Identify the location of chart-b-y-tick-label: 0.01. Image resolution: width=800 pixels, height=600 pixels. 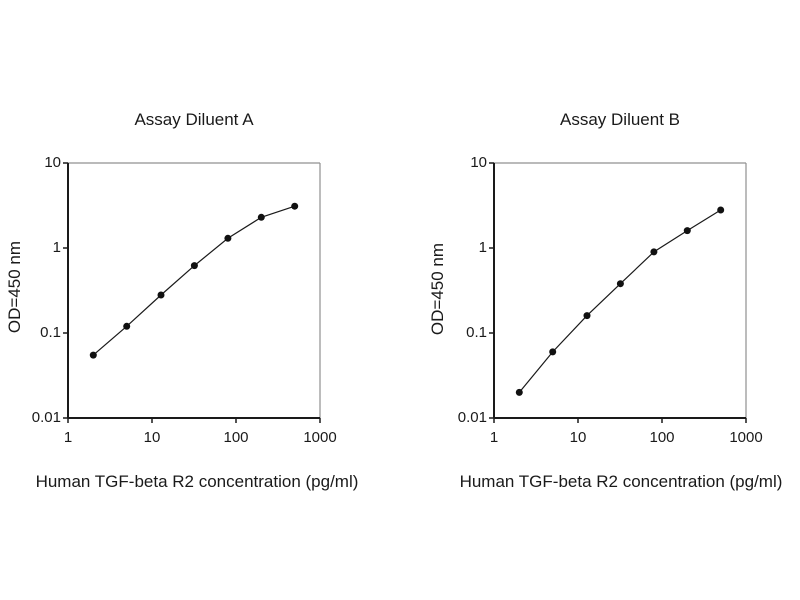
(472, 417).